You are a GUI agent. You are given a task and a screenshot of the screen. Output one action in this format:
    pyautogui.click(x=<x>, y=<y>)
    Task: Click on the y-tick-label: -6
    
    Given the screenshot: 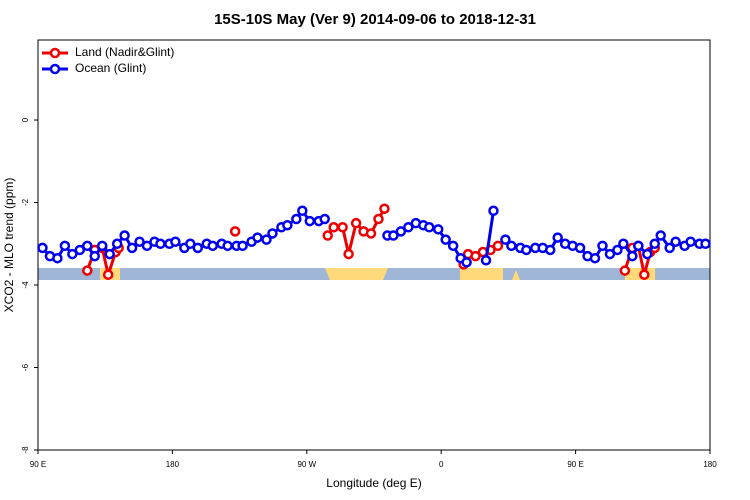 What is the action you would take?
    pyautogui.click(x=25, y=367)
    